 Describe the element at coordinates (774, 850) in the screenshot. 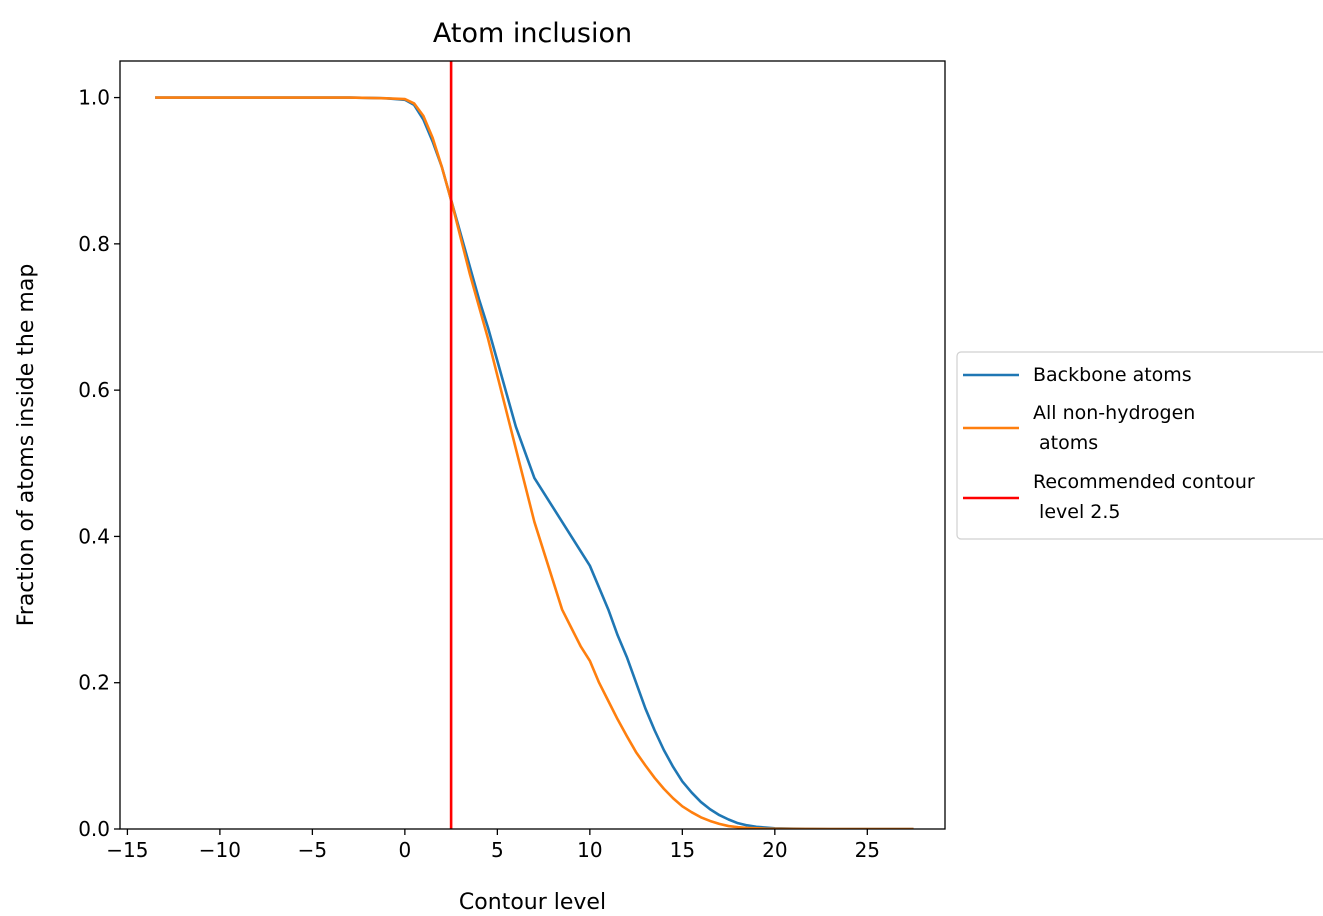

I see `x-tick-label: 20` at that location.